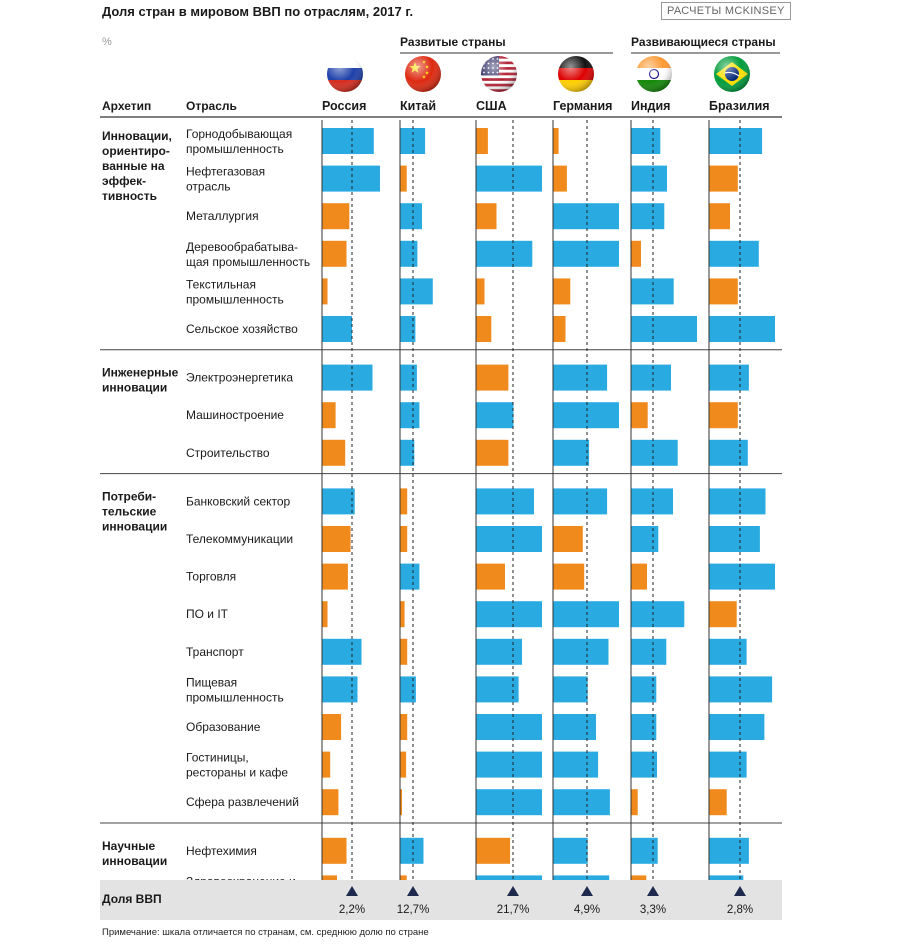 The image size is (900, 946). Describe the element at coordinates (129, 496) in the screenshot. I see `archetype-label-line: Потреби-` at that location.